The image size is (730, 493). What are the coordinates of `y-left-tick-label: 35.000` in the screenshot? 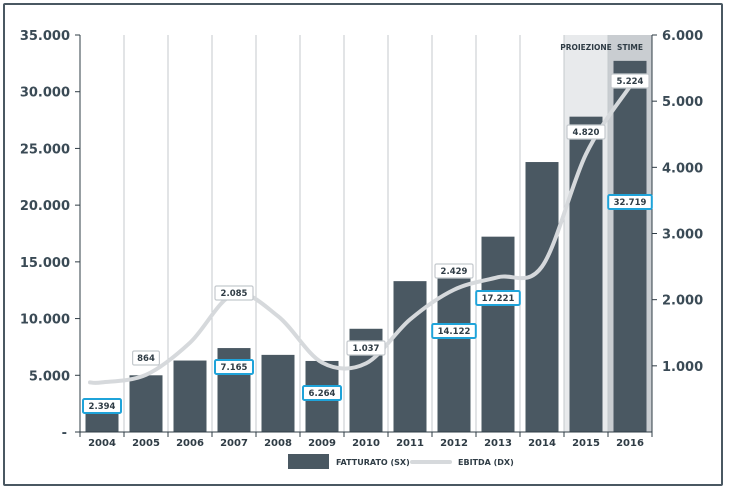 It's located at (45, 36).